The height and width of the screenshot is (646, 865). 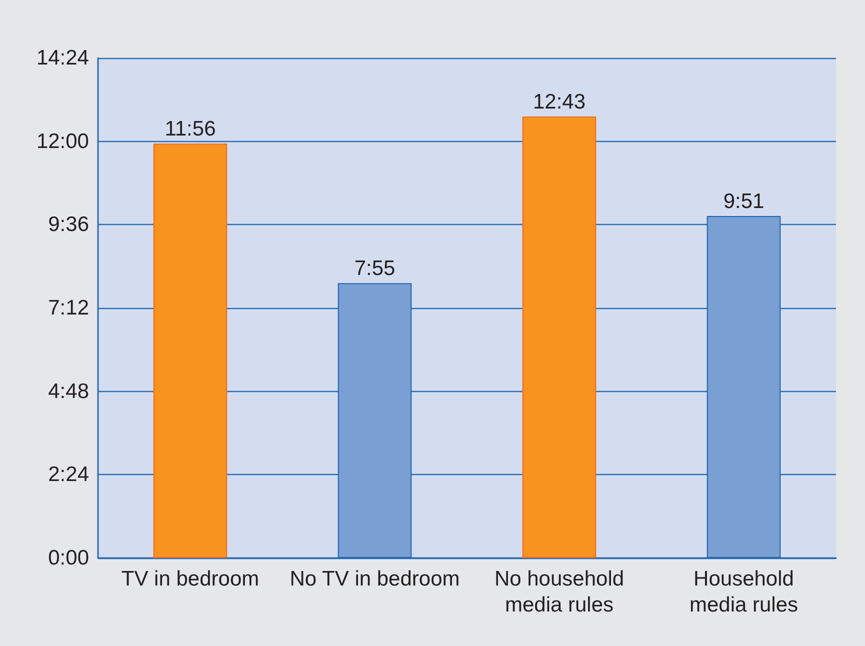 I want to click on data-label: 9:51, so click(x=743, y=201).